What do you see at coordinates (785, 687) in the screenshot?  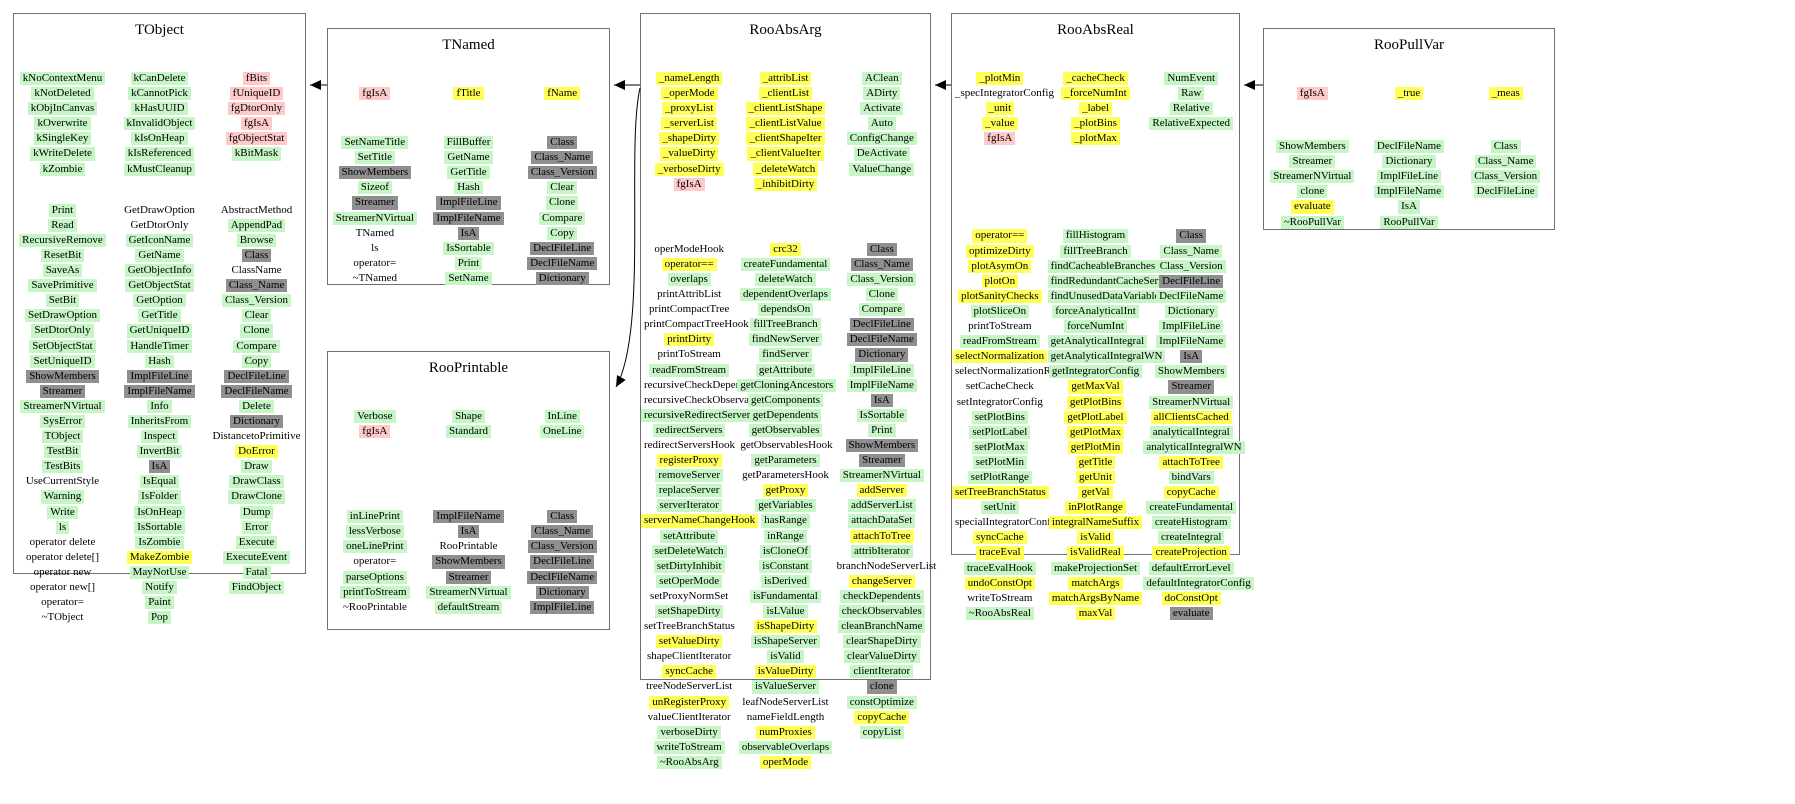 I see `member-item: isValueServer` at bounding box center [785, 687].